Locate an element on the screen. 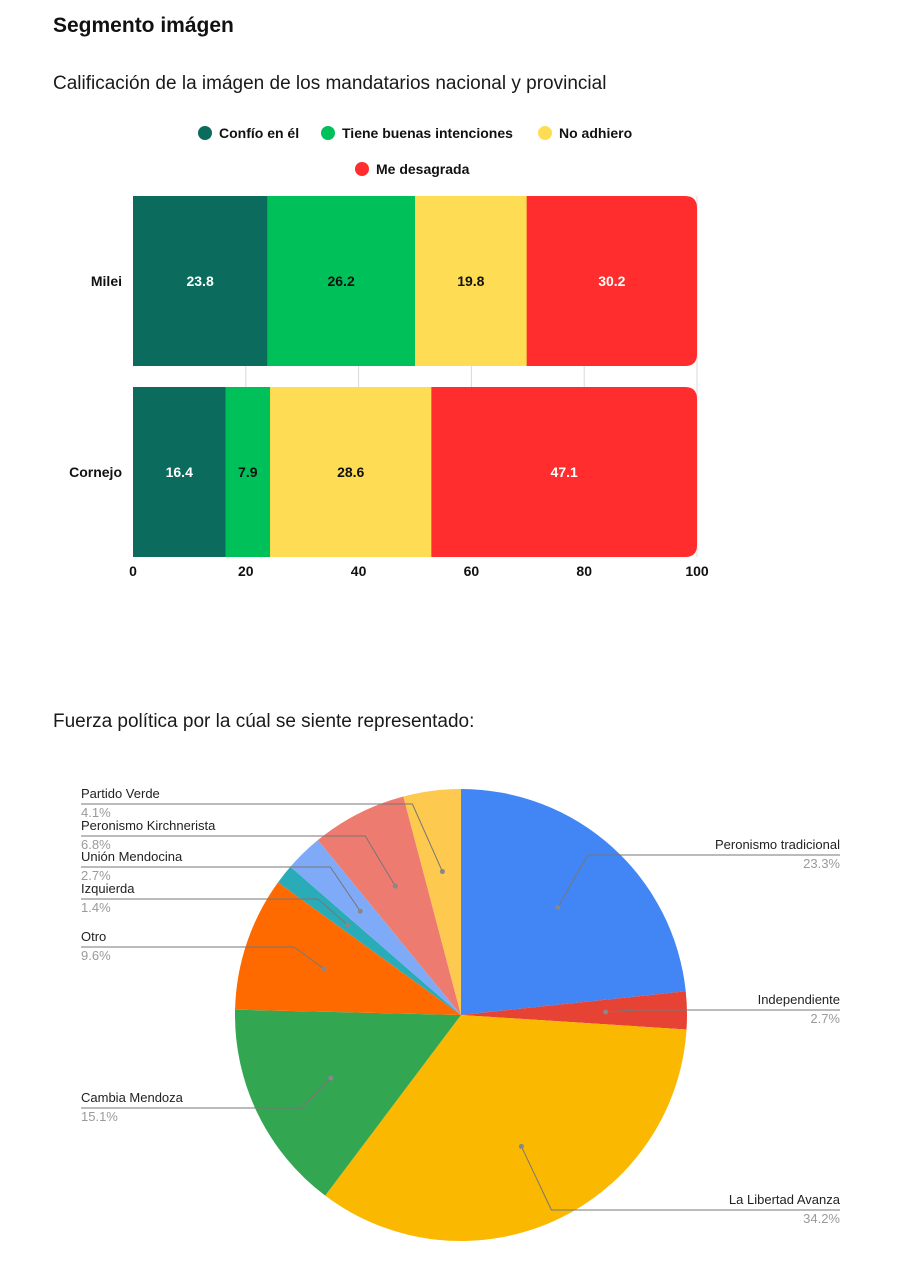  x-tick-label: 0 is located at coordinates (133, 571).